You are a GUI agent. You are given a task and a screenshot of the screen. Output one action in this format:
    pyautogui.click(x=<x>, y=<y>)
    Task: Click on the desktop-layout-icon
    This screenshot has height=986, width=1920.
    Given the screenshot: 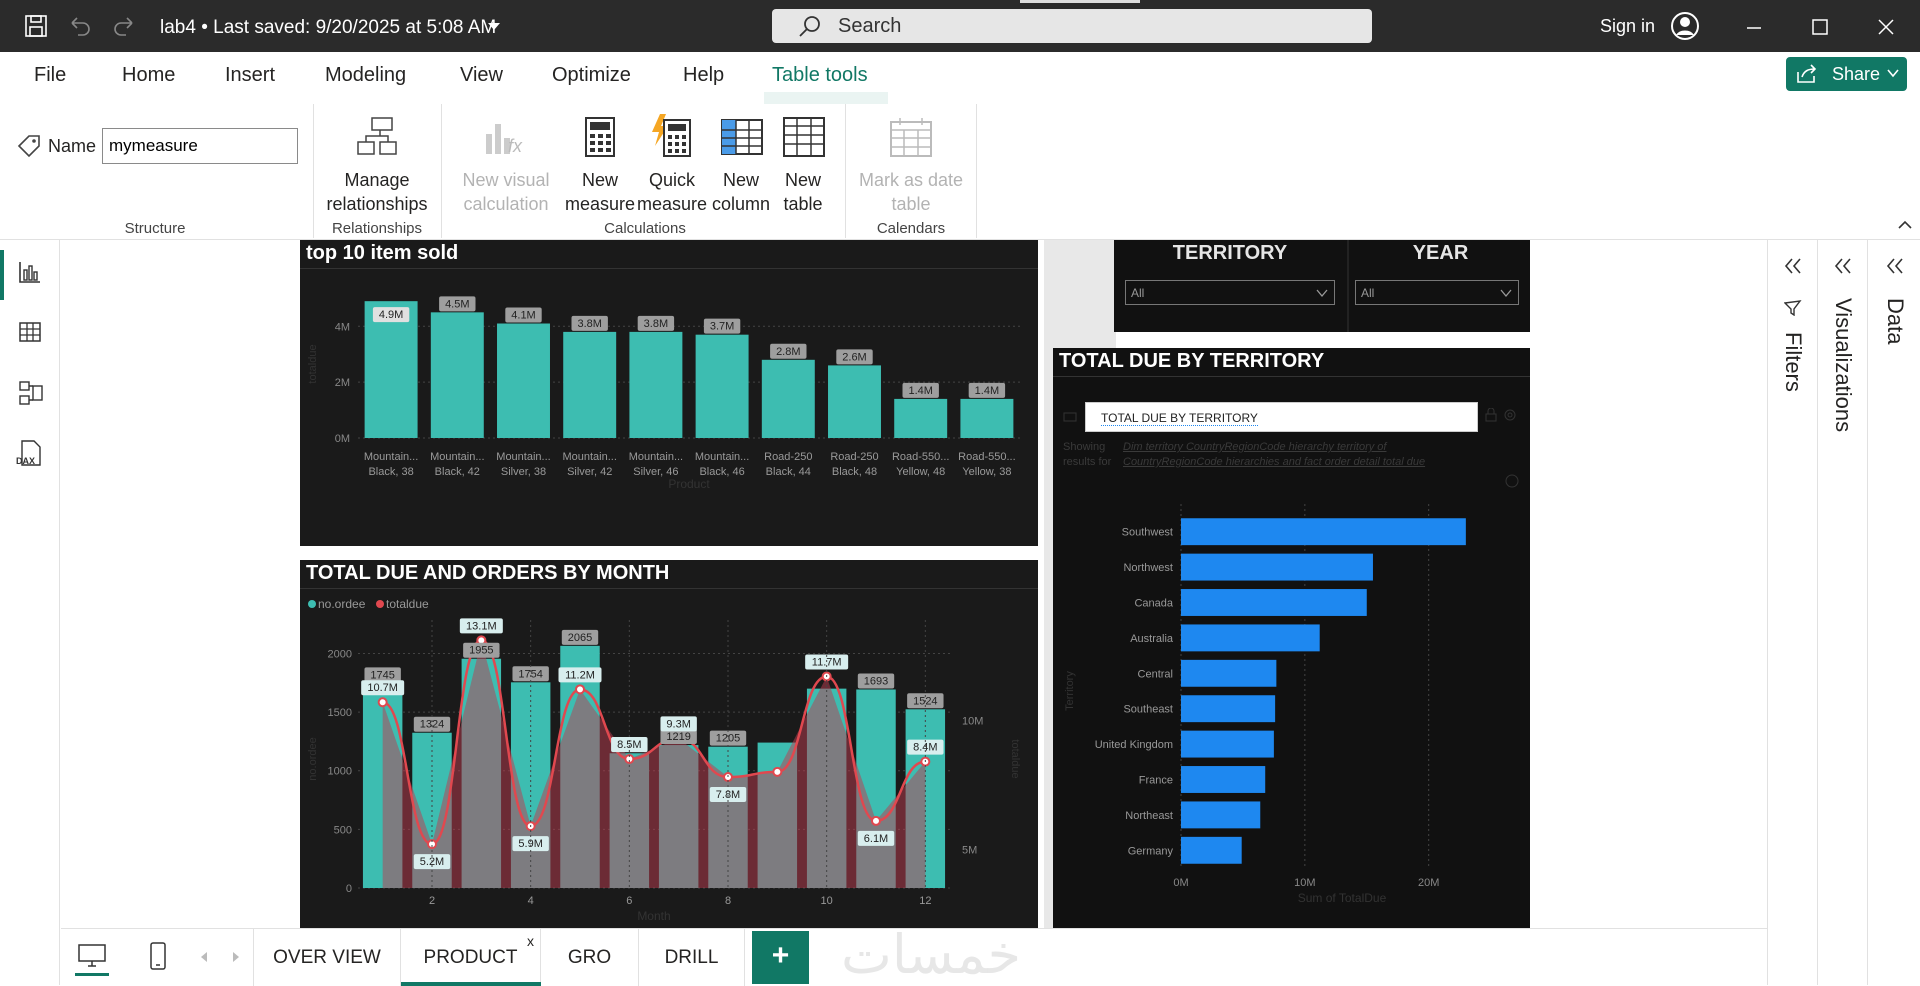 What is the action you would take?
    pyautogui.click(x=92, y=956)
    